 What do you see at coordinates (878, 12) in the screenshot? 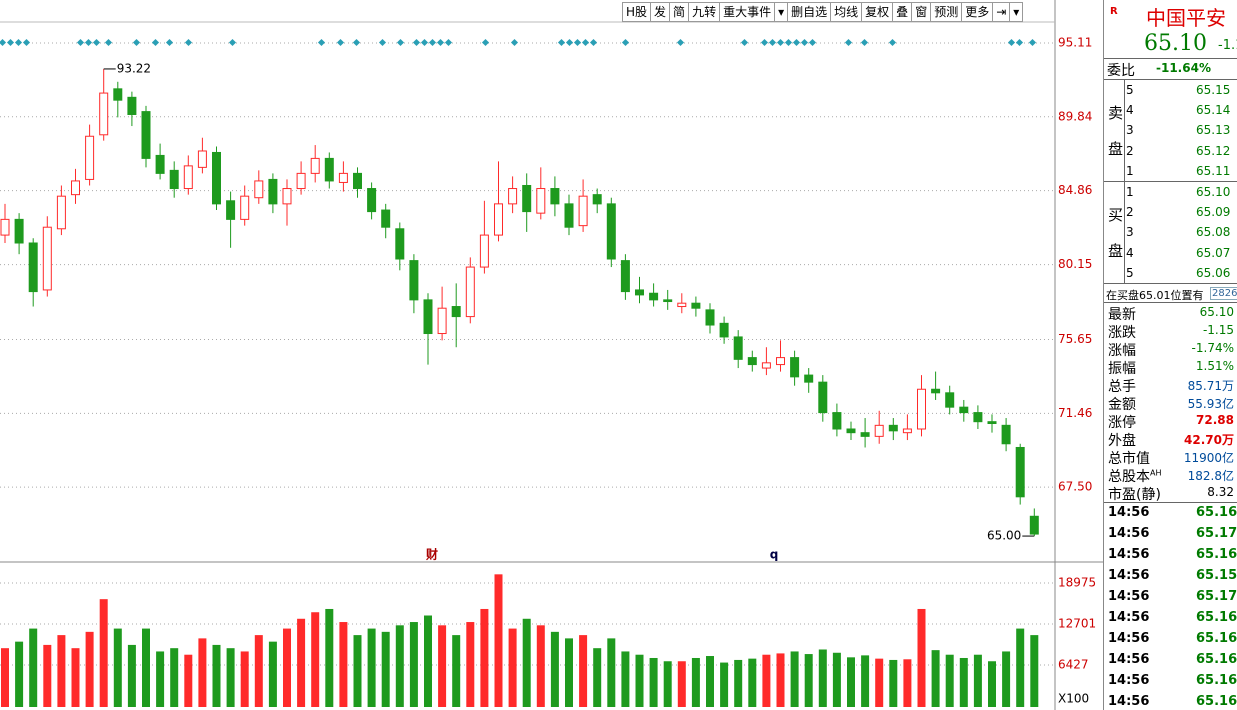
I see `toolbar-button: 复权` at bounding box center [878, 12].